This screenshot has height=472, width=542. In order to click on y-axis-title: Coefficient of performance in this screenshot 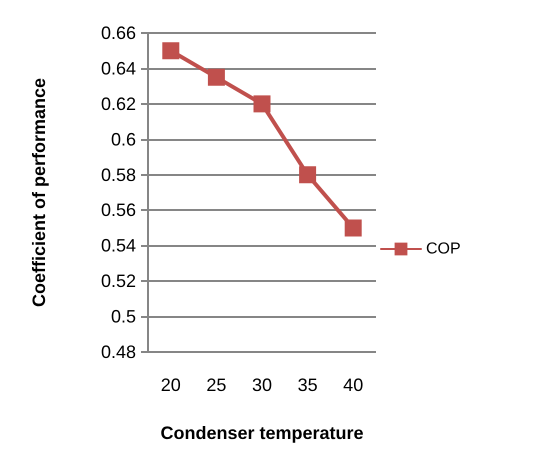, I will do `click(39, 193)`.